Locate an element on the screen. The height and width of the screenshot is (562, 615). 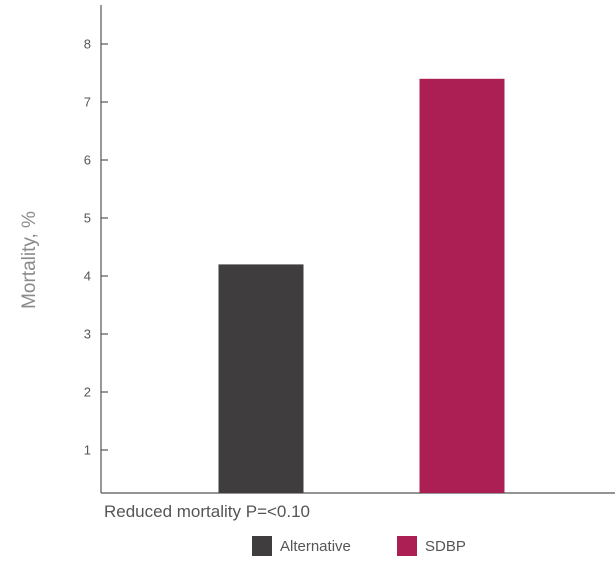
legend-label-alternative: Alternative is located at coordinates (315, 546).